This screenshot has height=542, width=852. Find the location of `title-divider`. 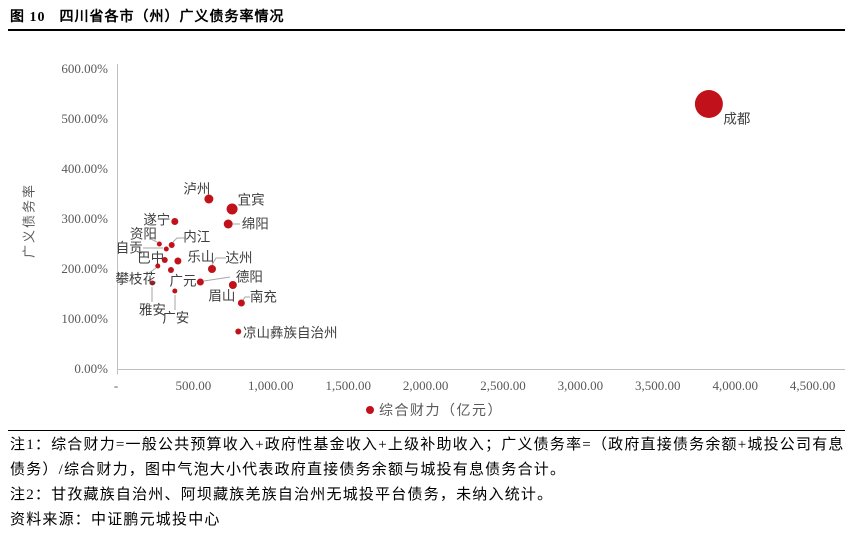

title-divider is located at coordinates (426, 30).